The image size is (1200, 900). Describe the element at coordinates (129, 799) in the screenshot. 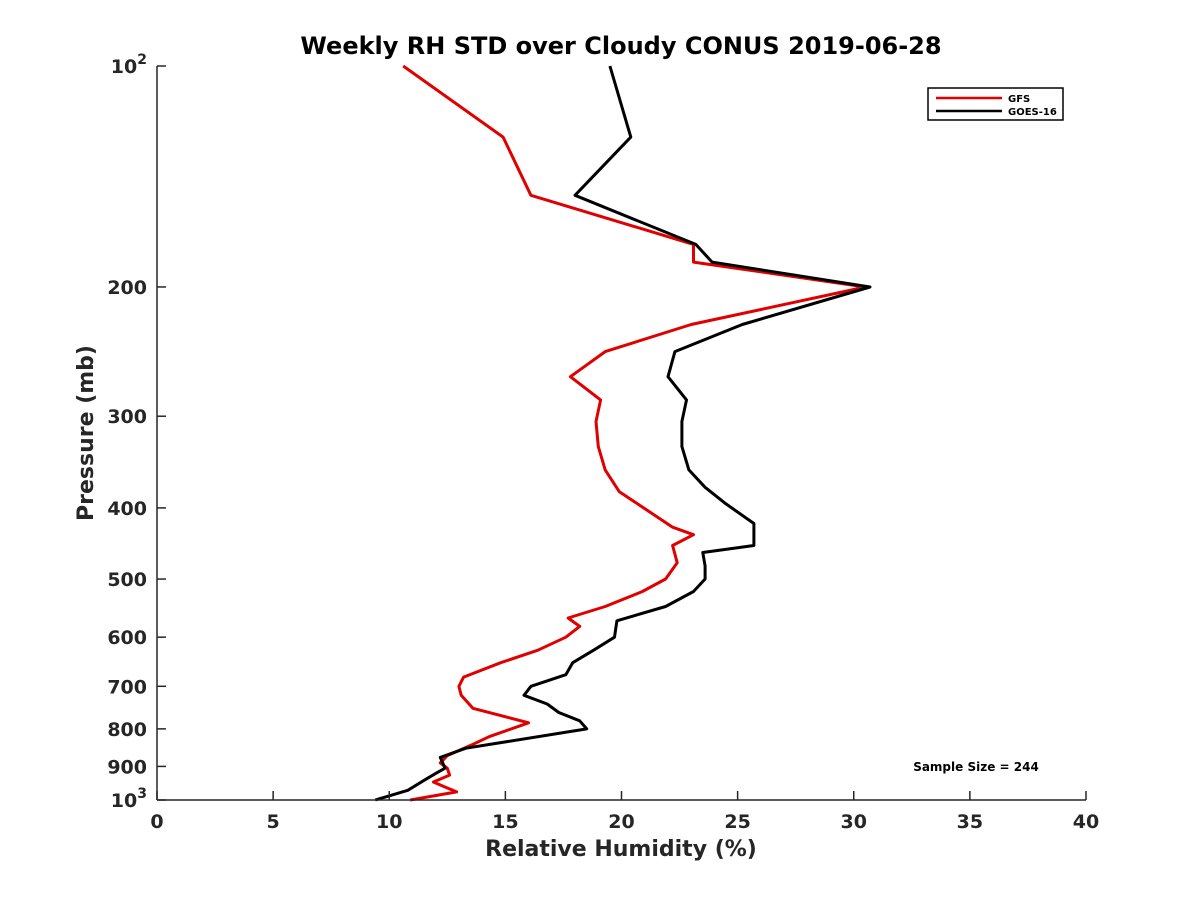

I see `y-tick-label: 10³` at that location.